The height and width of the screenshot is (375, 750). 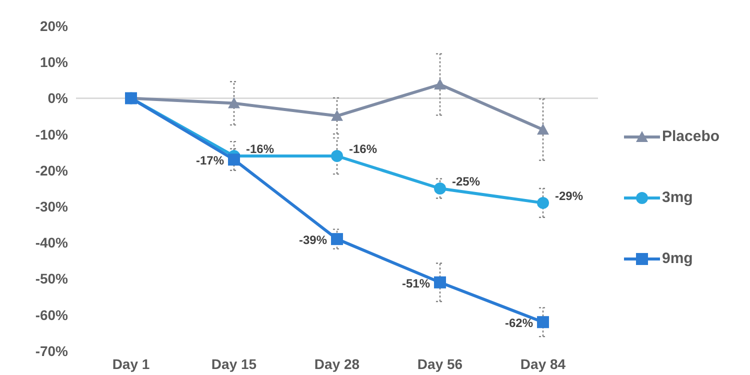 I want to click on data-label: -29%, so click(x=569, y=195).